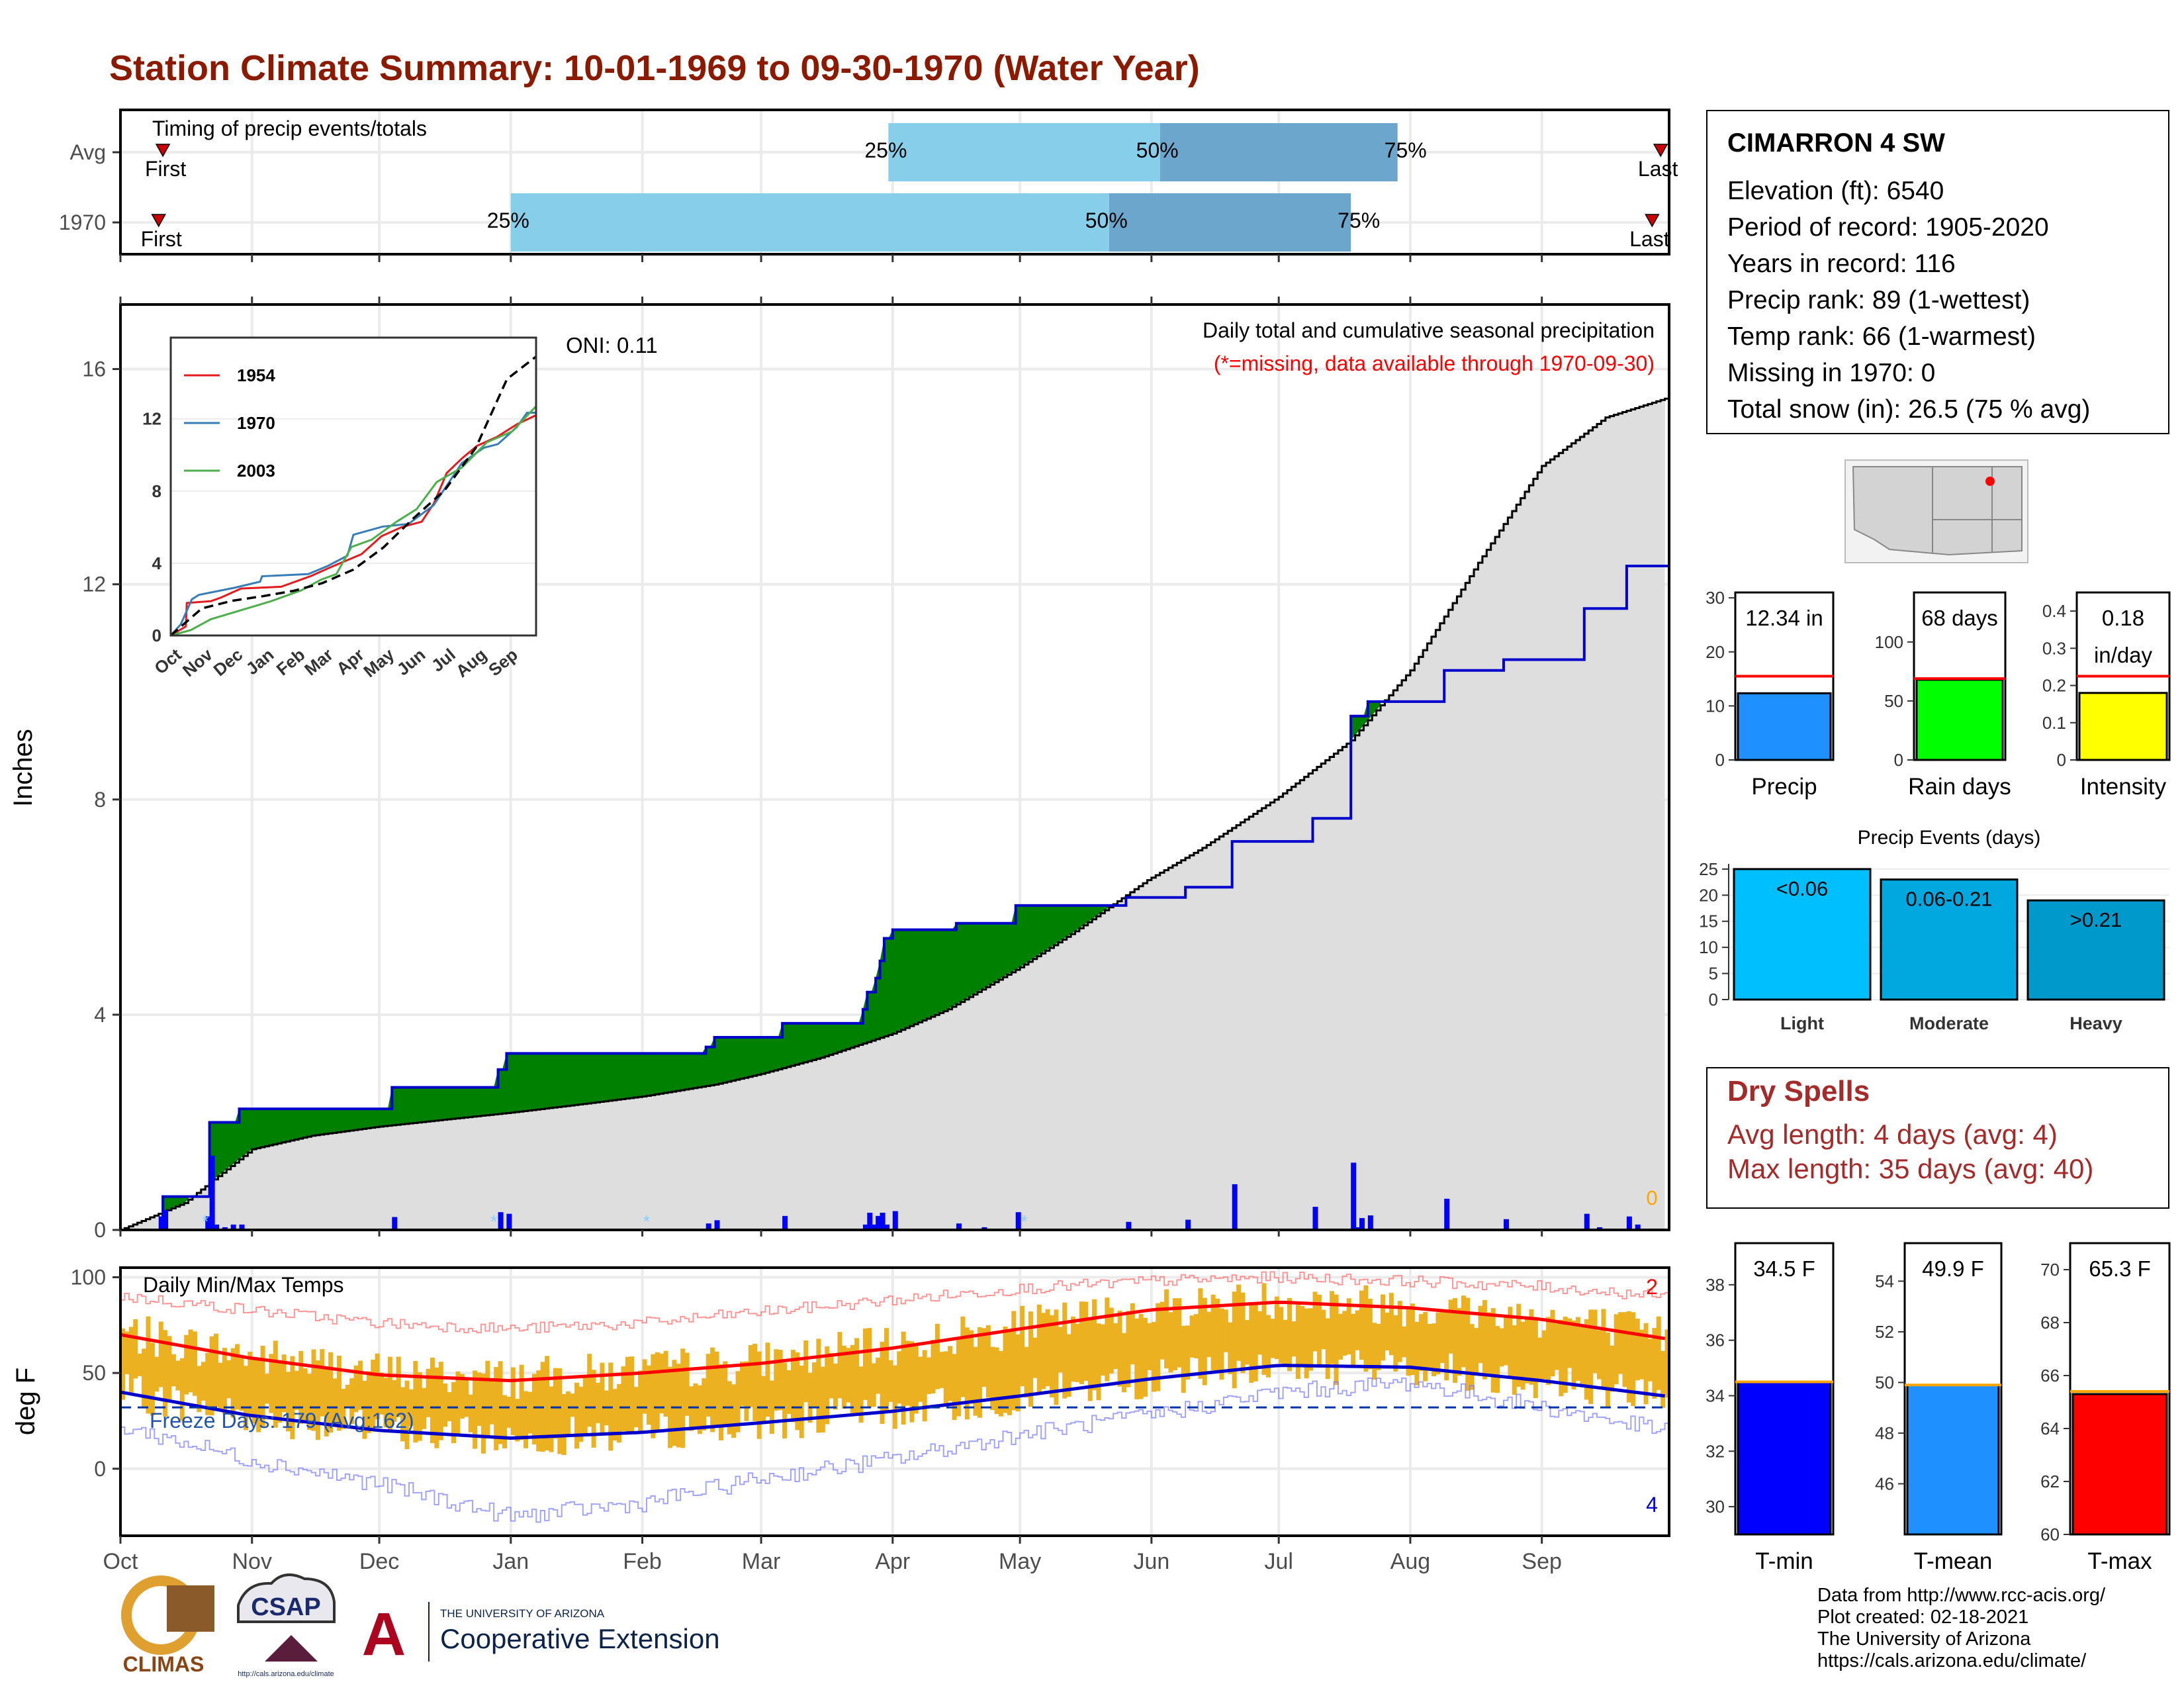  I want to click on inset-x-tick-label: Aug, so click(471, 663).